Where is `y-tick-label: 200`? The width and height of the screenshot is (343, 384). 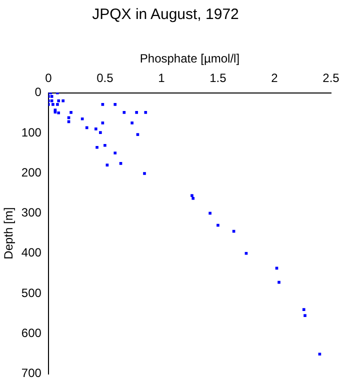
y-tick-label: 200 is located at coordinates (31, 172).